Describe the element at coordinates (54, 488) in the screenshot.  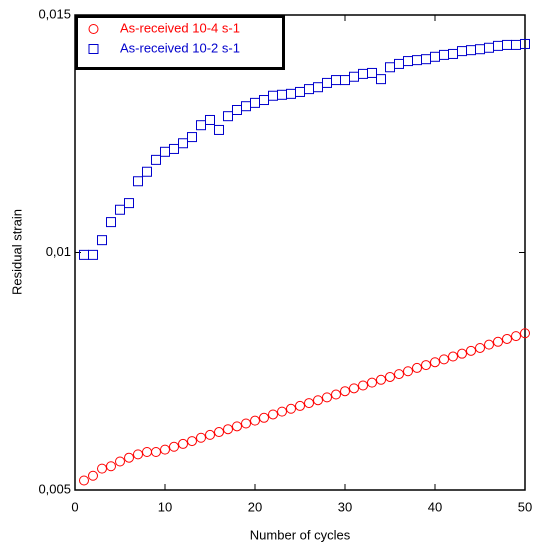
I see `y-tick-label: 0,005` at that location.